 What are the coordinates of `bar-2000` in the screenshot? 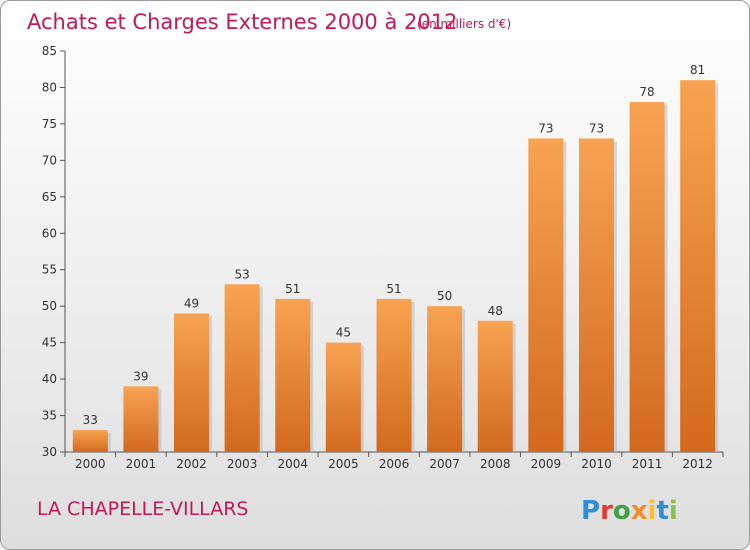 It's located at (90, 441).